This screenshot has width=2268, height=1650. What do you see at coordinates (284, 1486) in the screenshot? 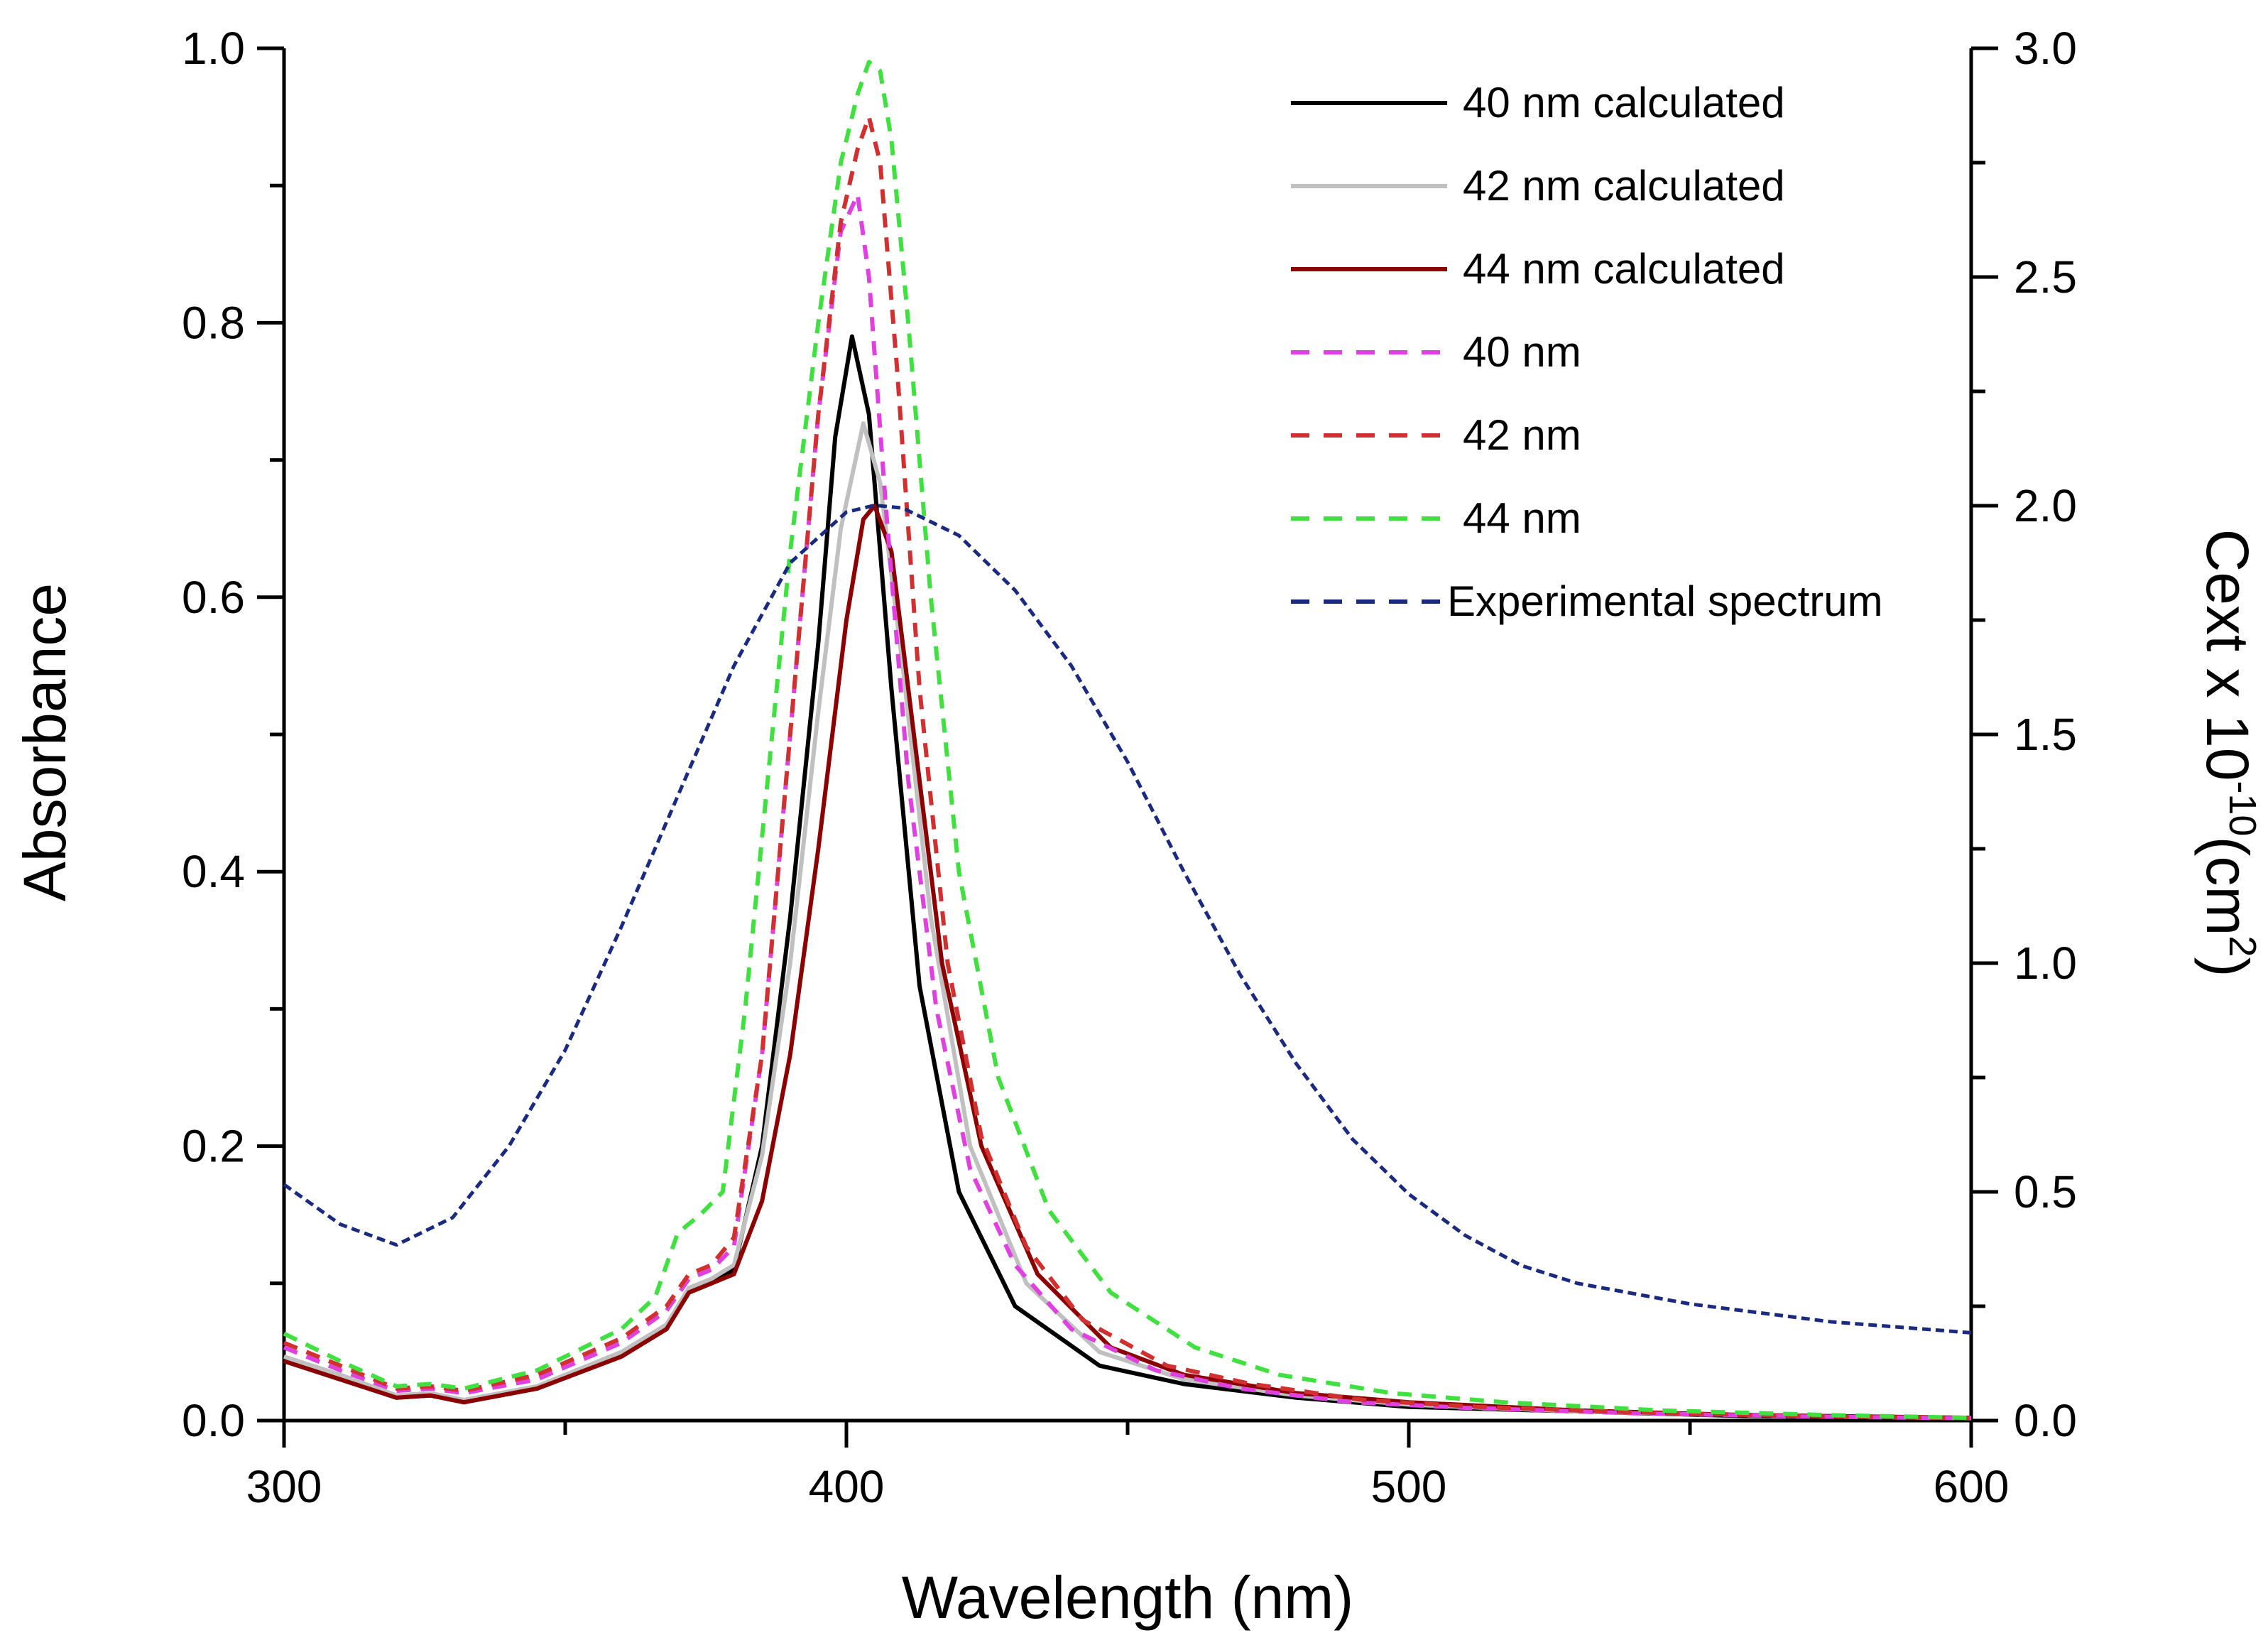
I see `x-tick-label: 300` at bounding box center [284, 1486].